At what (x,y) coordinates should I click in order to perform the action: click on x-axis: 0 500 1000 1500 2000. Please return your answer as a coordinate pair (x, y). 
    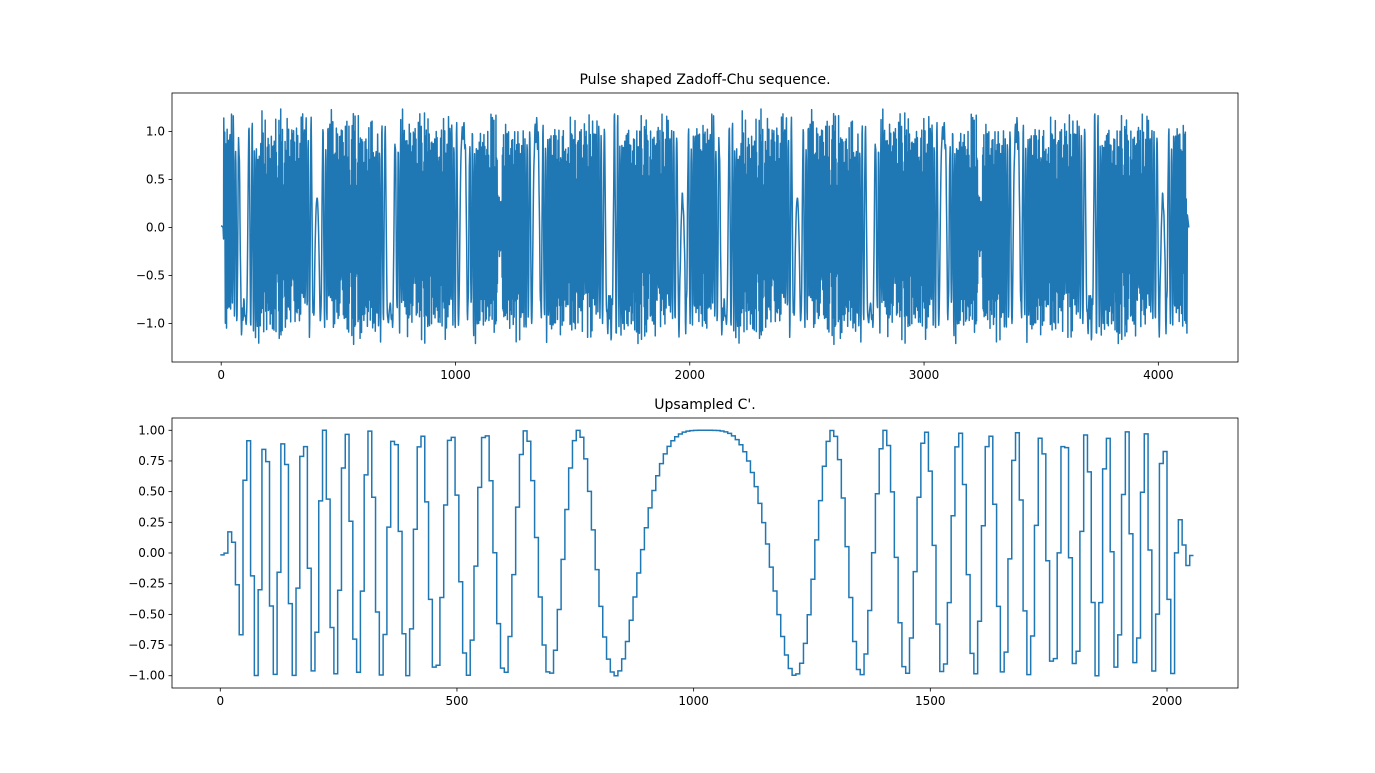
    Looking at the image, I should click on (699, 698).